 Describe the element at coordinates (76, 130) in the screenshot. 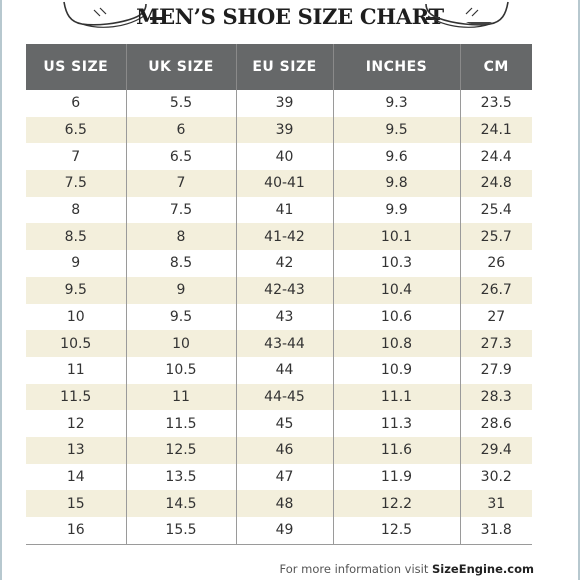

I see `us-size-cell: 6.5` at that location.